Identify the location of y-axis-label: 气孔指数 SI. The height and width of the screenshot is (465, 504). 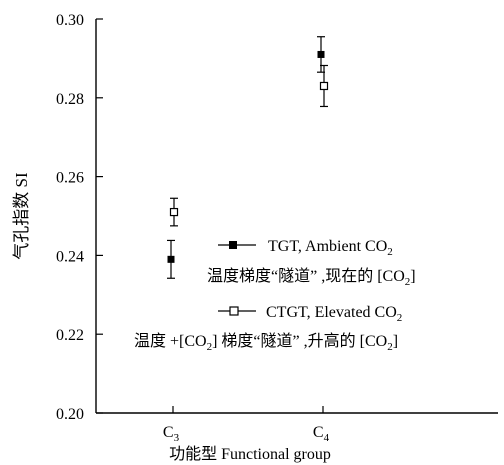
(21, 216).